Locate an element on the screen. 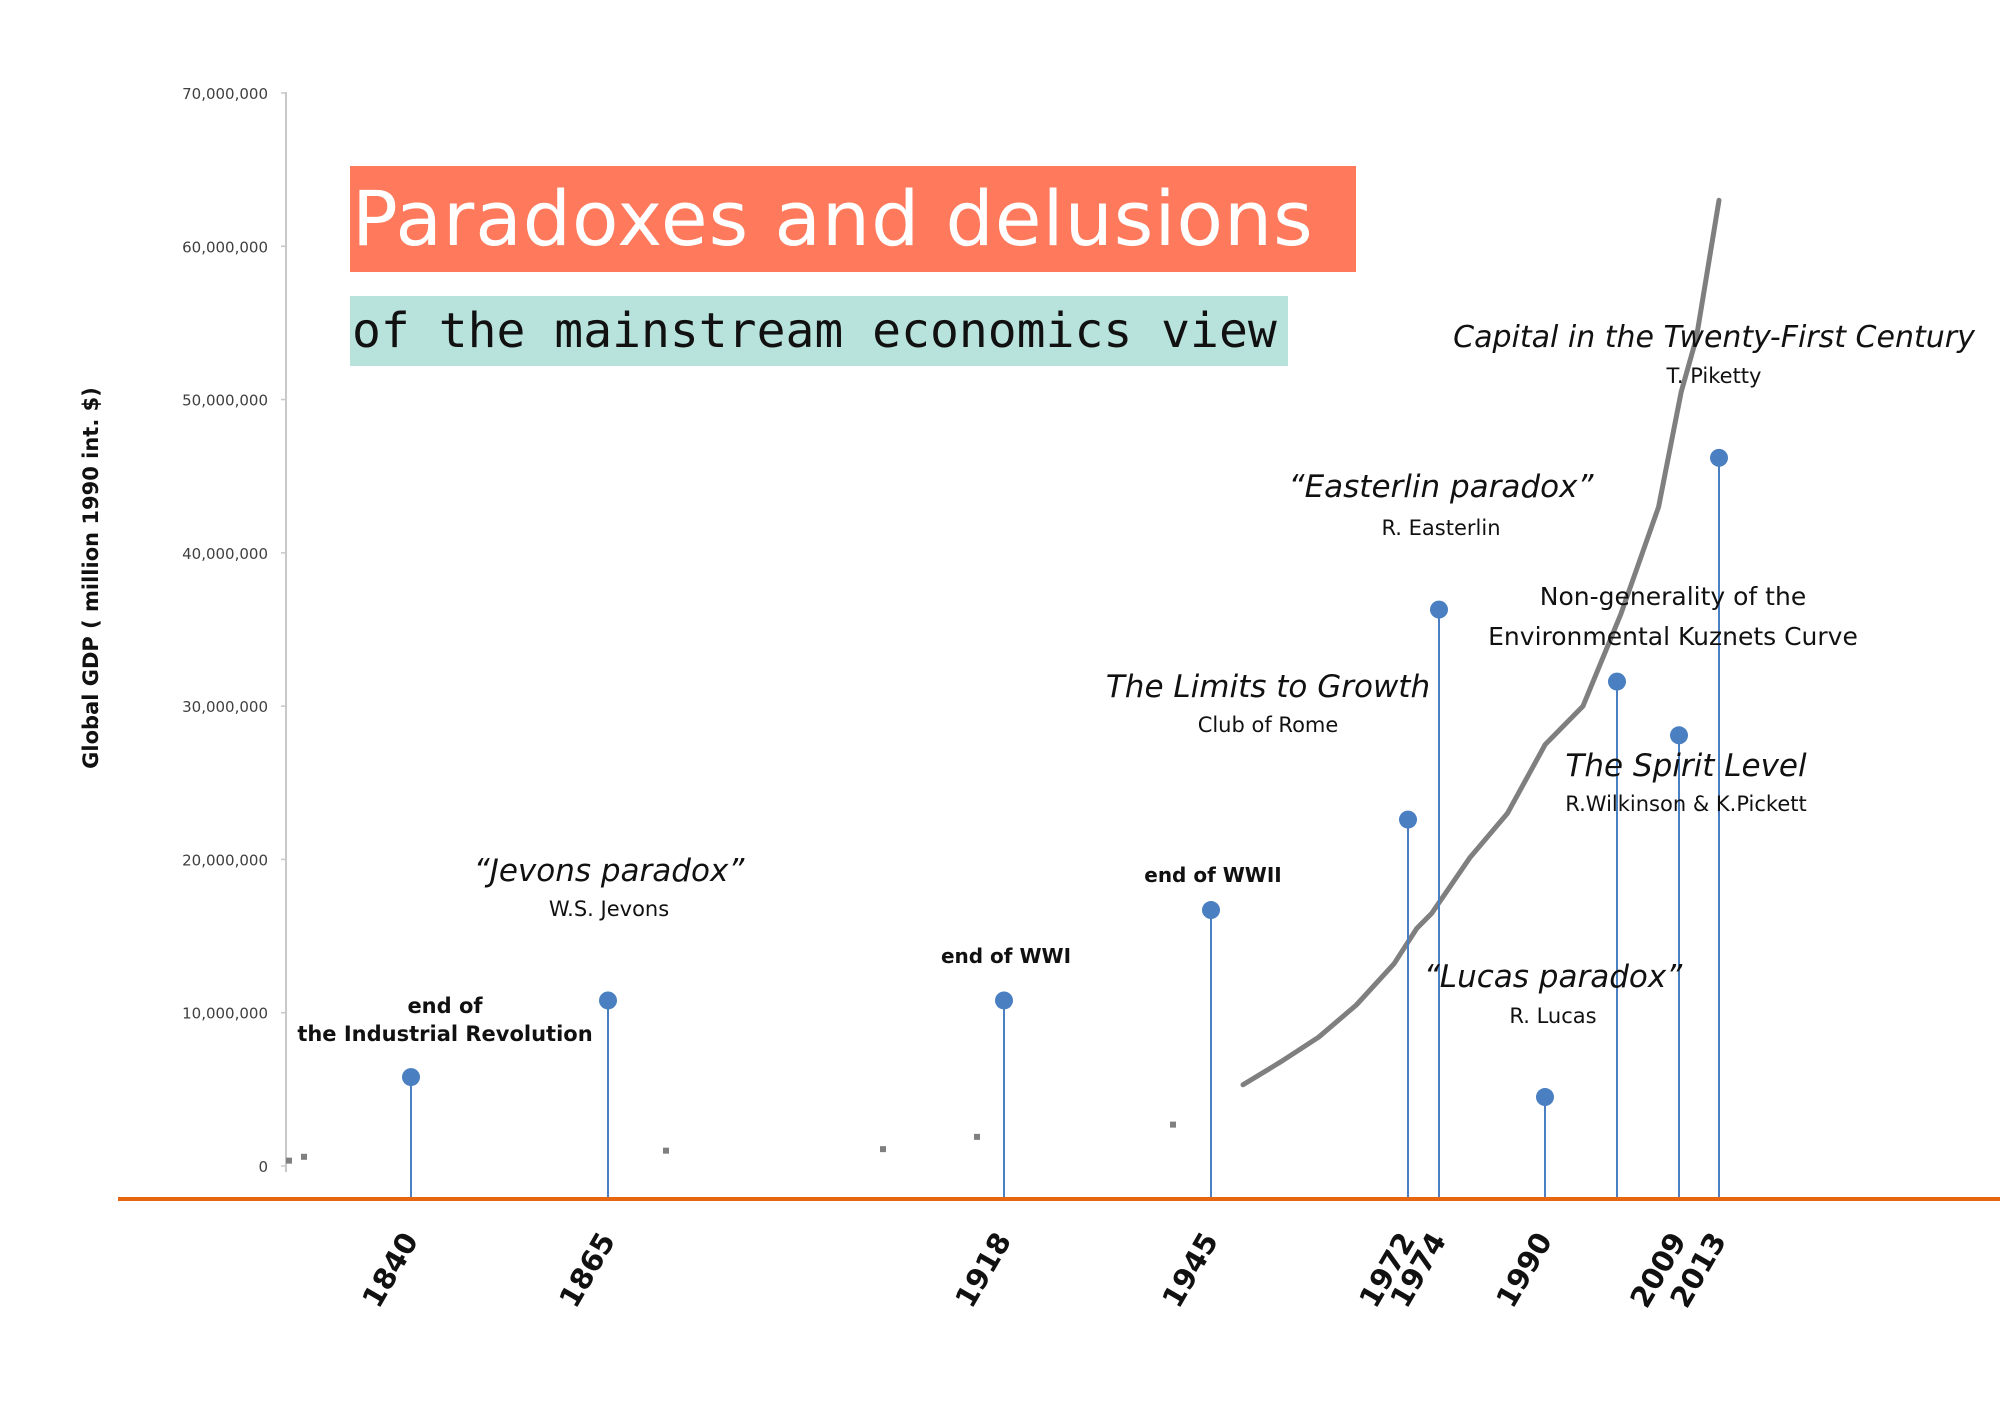  y-tick-label: 0 is located at coordinates (263, 1167).